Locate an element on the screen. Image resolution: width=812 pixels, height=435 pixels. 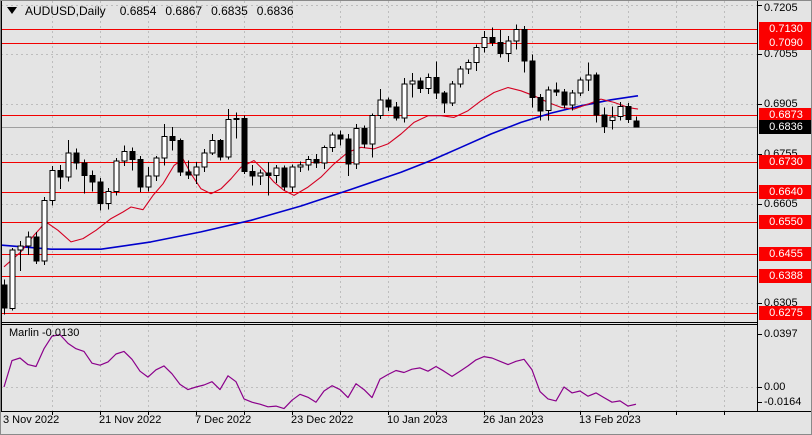
time-axis-label: 10 Jan 2023 is located at coordinates (417, 420).